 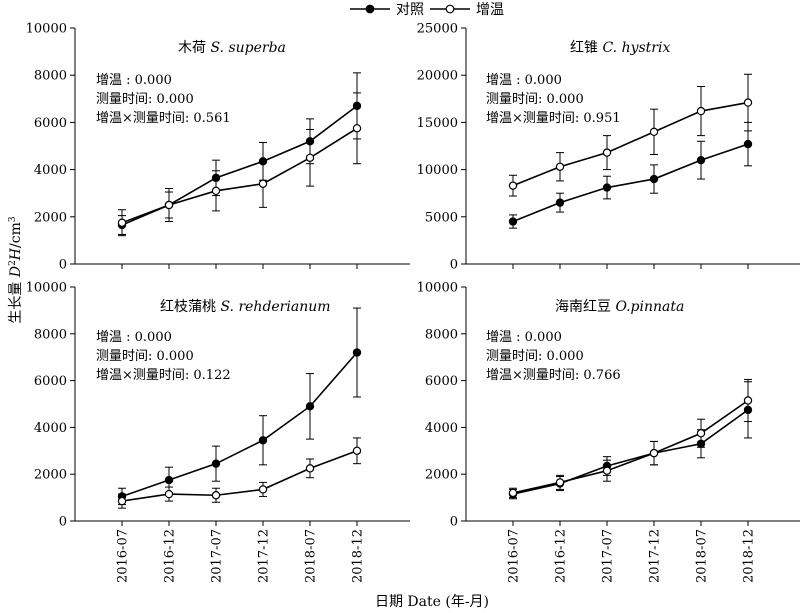 I want to click on y-tick-label: 5000, so click(x=441, y=217).